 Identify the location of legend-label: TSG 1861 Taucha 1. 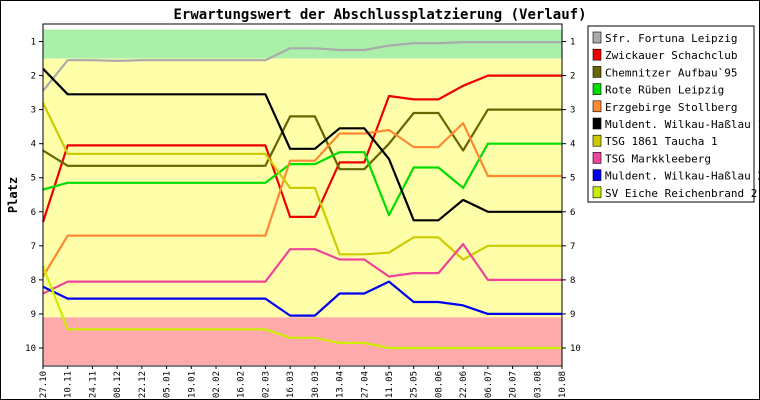
(661, 141).